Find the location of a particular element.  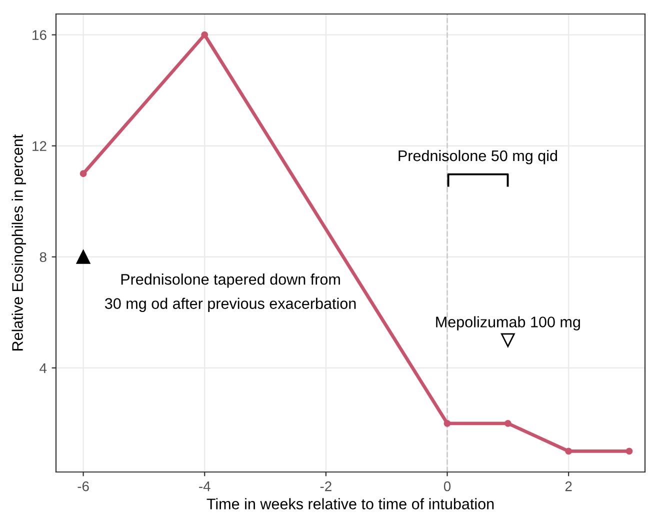

x-tick-label: 2 is located at coordinates (568, 486).